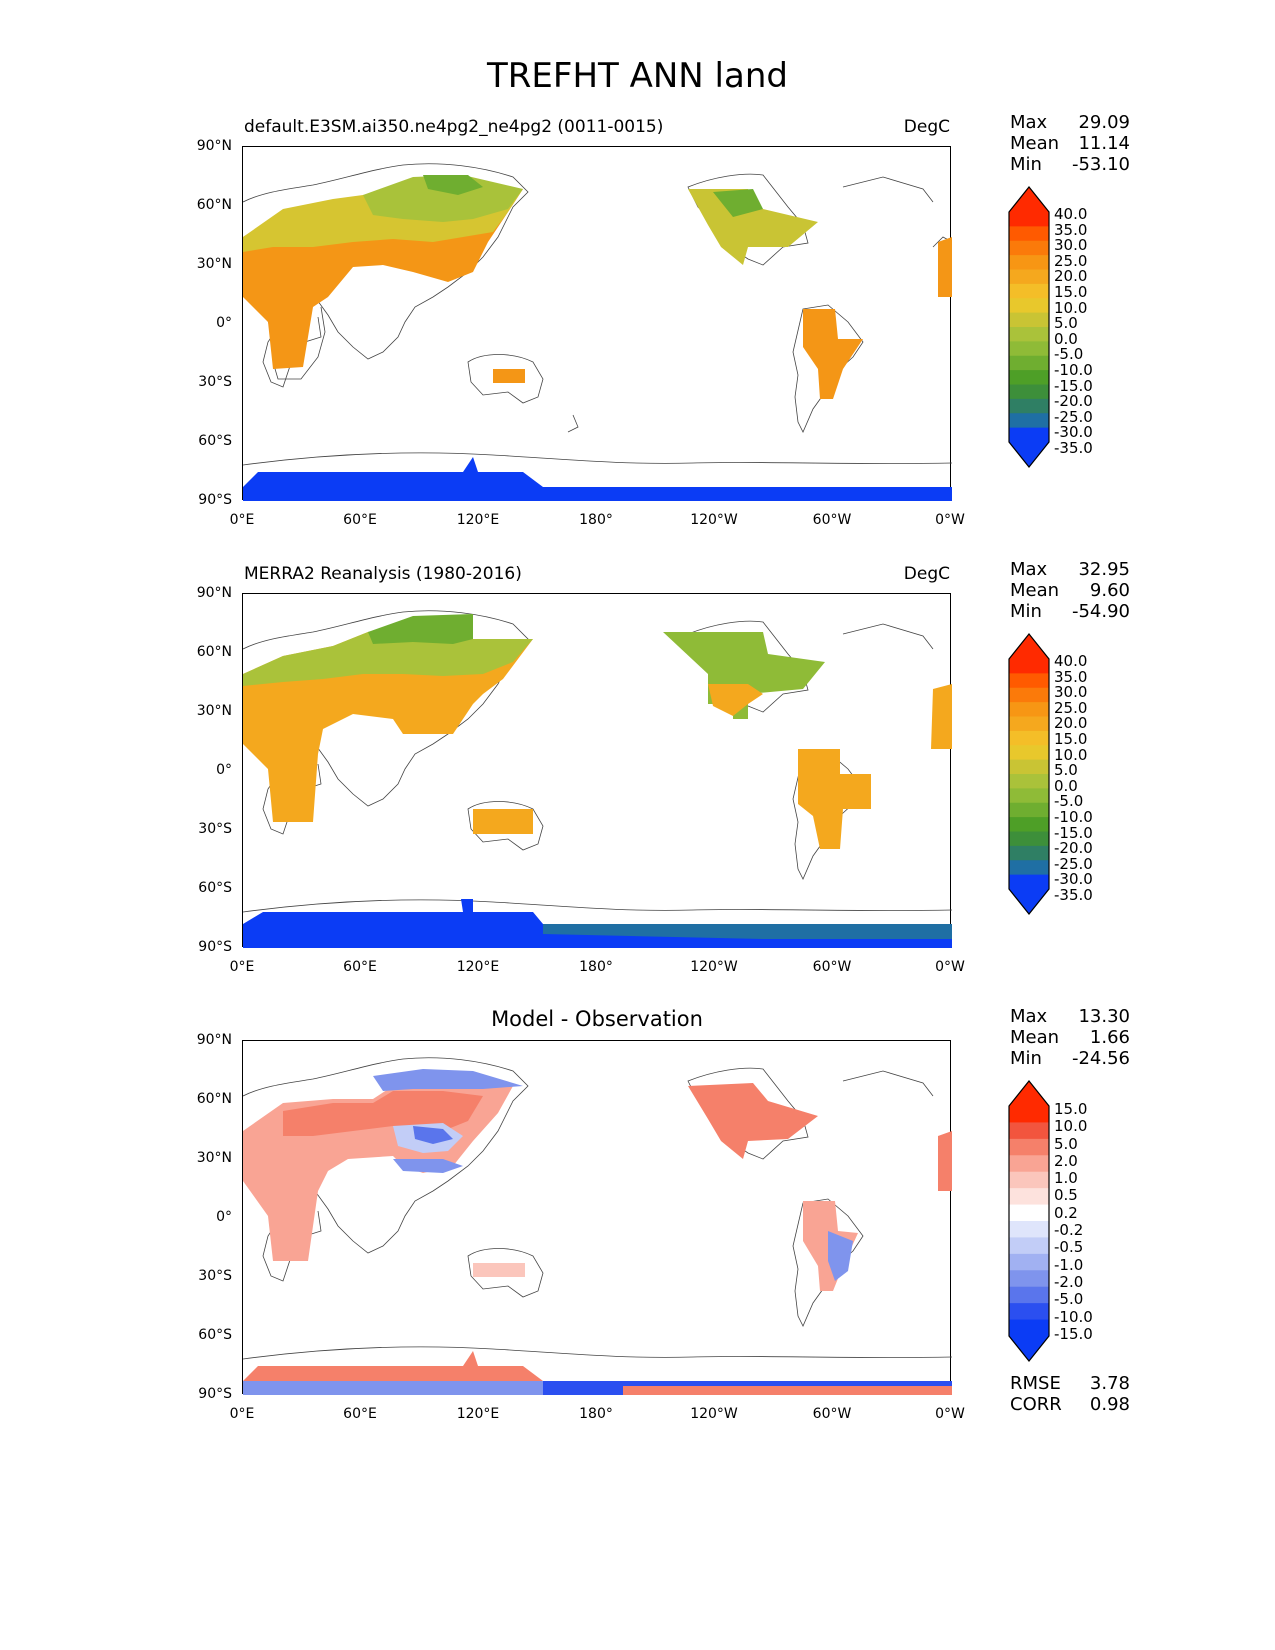 The image size is (1275, 1650). Describe the element at coordinates (1066, 1195) in the screenshot. I see `colorbar-label: 0.5` at that location.